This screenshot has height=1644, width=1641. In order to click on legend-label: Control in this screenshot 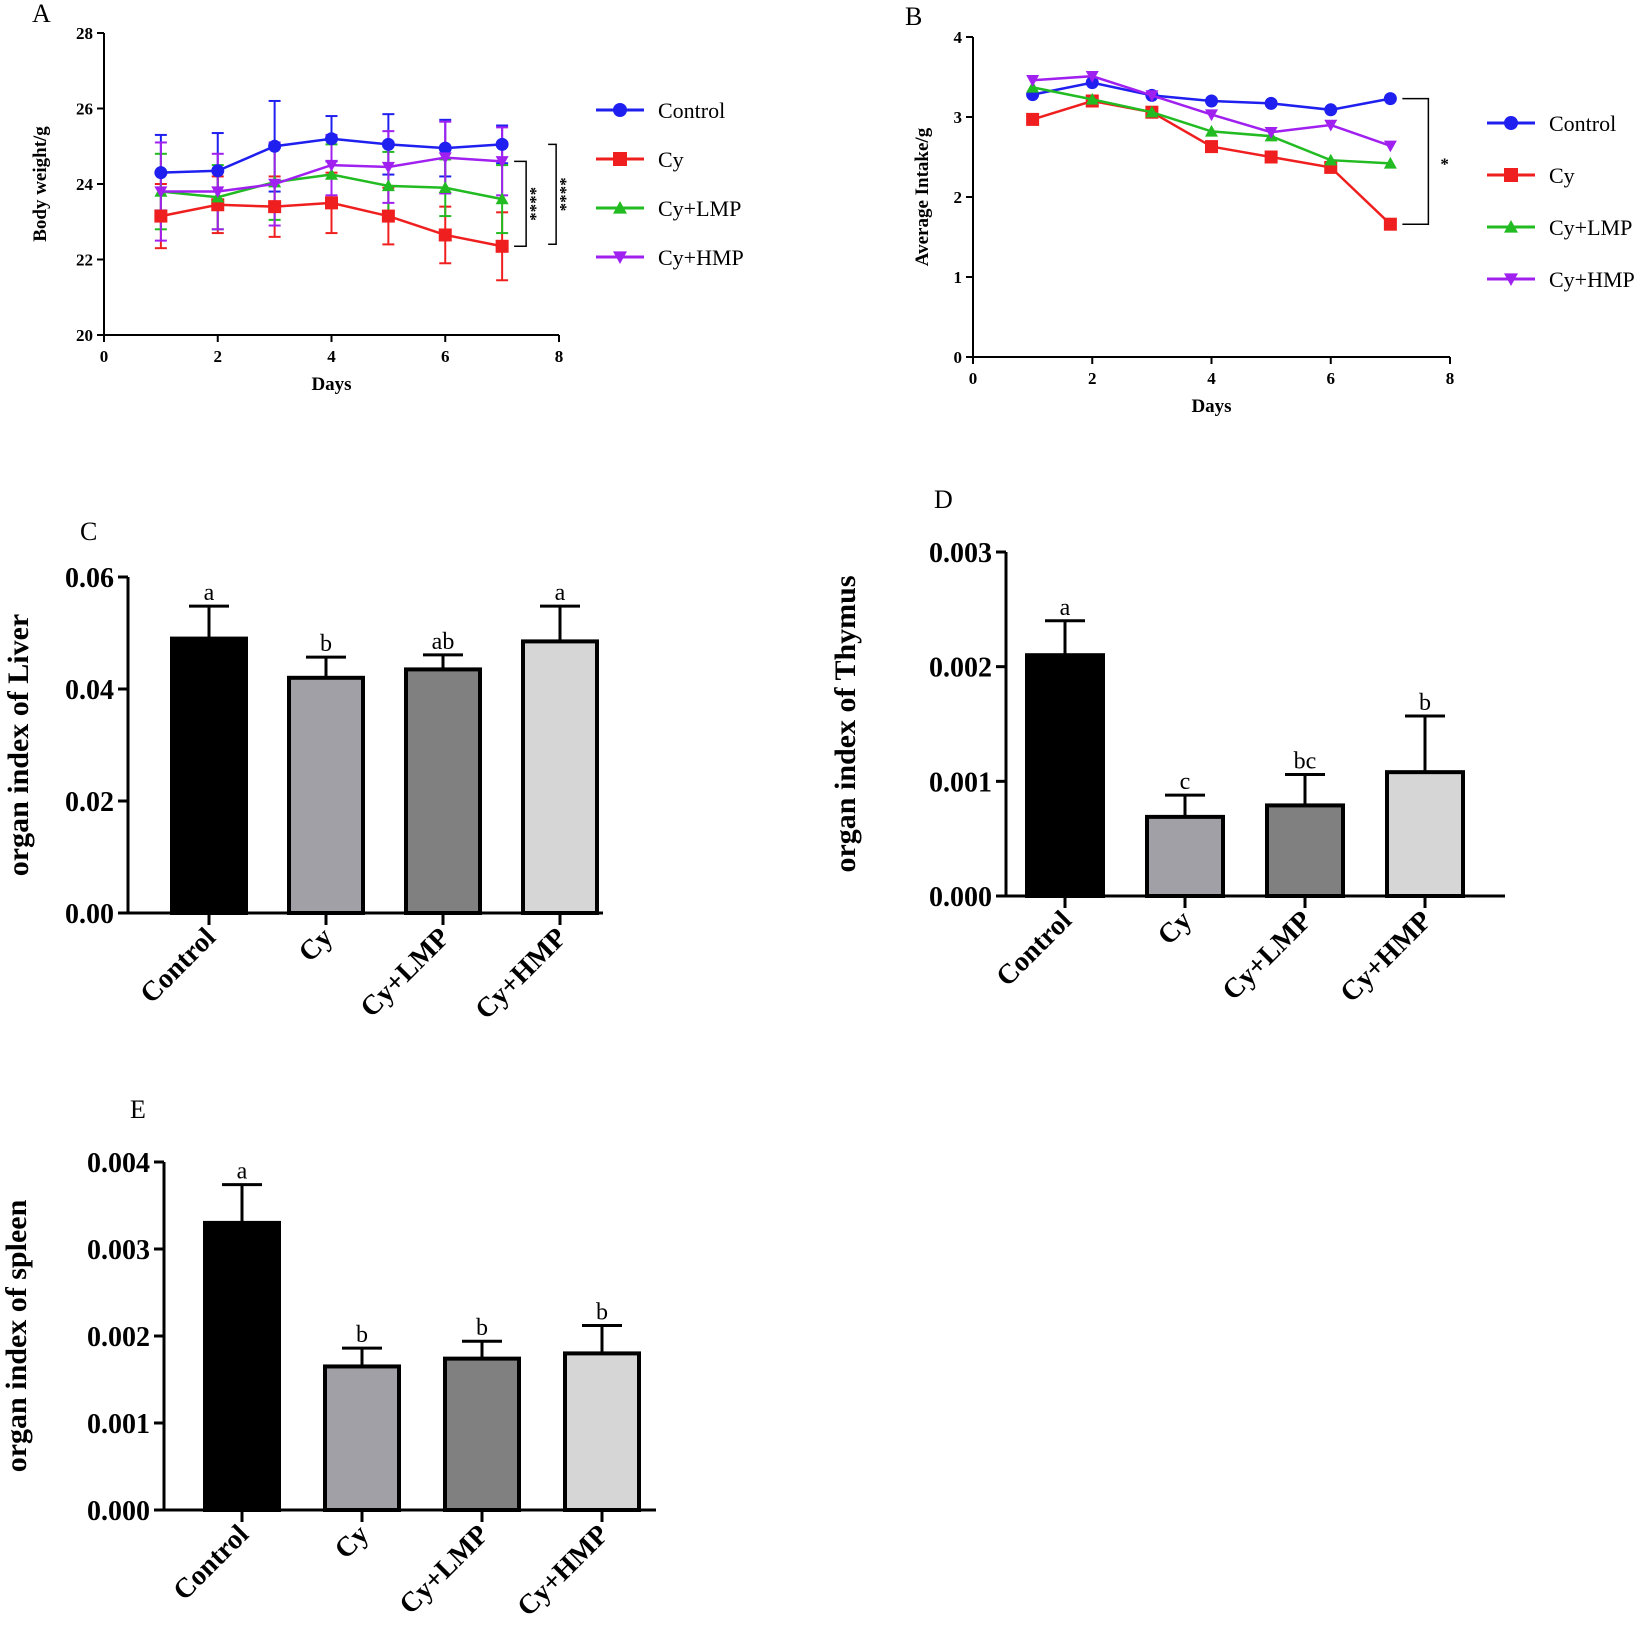, I will do `click(691, 110)`.